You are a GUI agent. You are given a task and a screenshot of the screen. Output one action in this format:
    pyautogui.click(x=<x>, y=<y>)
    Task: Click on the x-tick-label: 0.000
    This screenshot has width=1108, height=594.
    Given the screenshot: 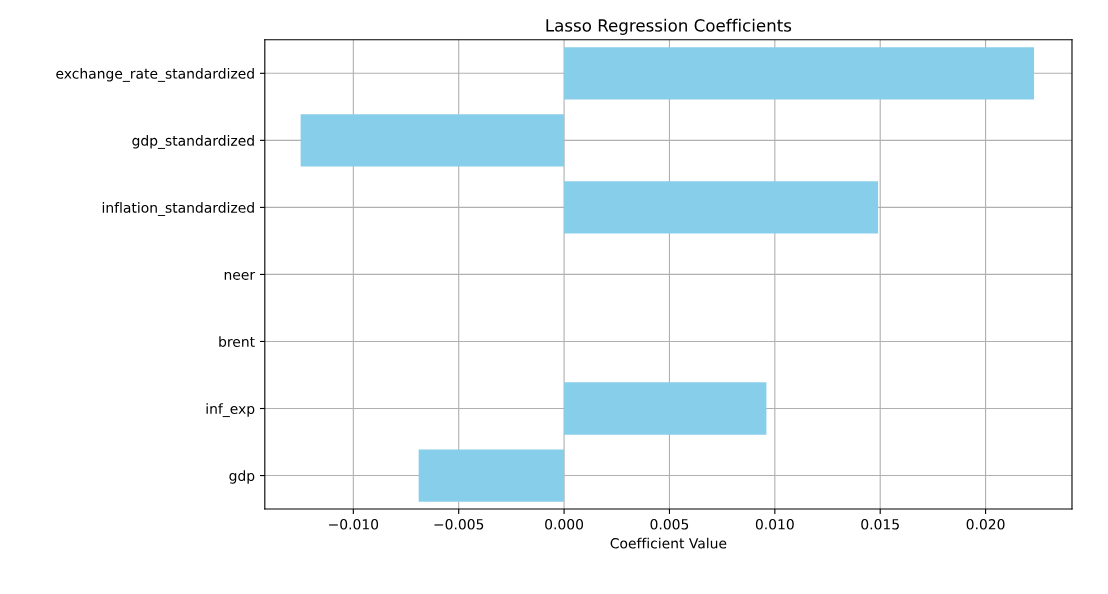 What is the action you would take?
    pyautogui.click(x=564, y=524)
    